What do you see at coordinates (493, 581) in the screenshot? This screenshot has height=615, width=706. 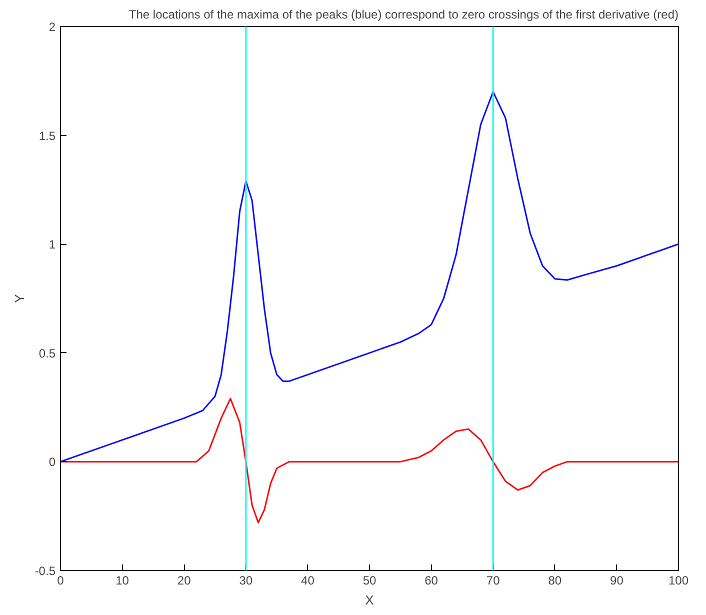 I see `x-tick-label: 70` at bounding box center [493, 581].